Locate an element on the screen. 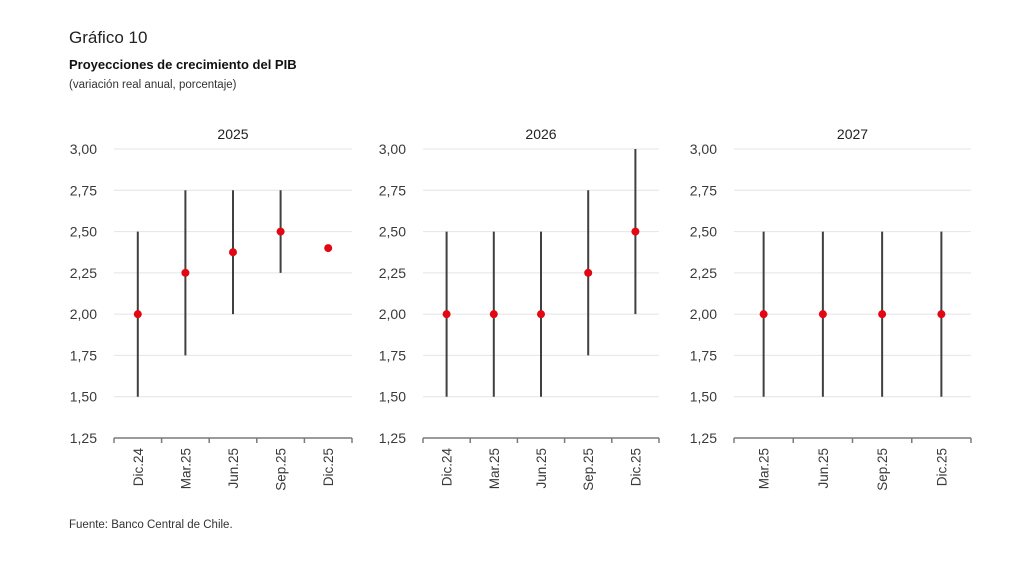 This screenshot has width=1024, height=570. chart-subtitle: (variación real anual, porcentaje) is located at coordinates (153, 85).